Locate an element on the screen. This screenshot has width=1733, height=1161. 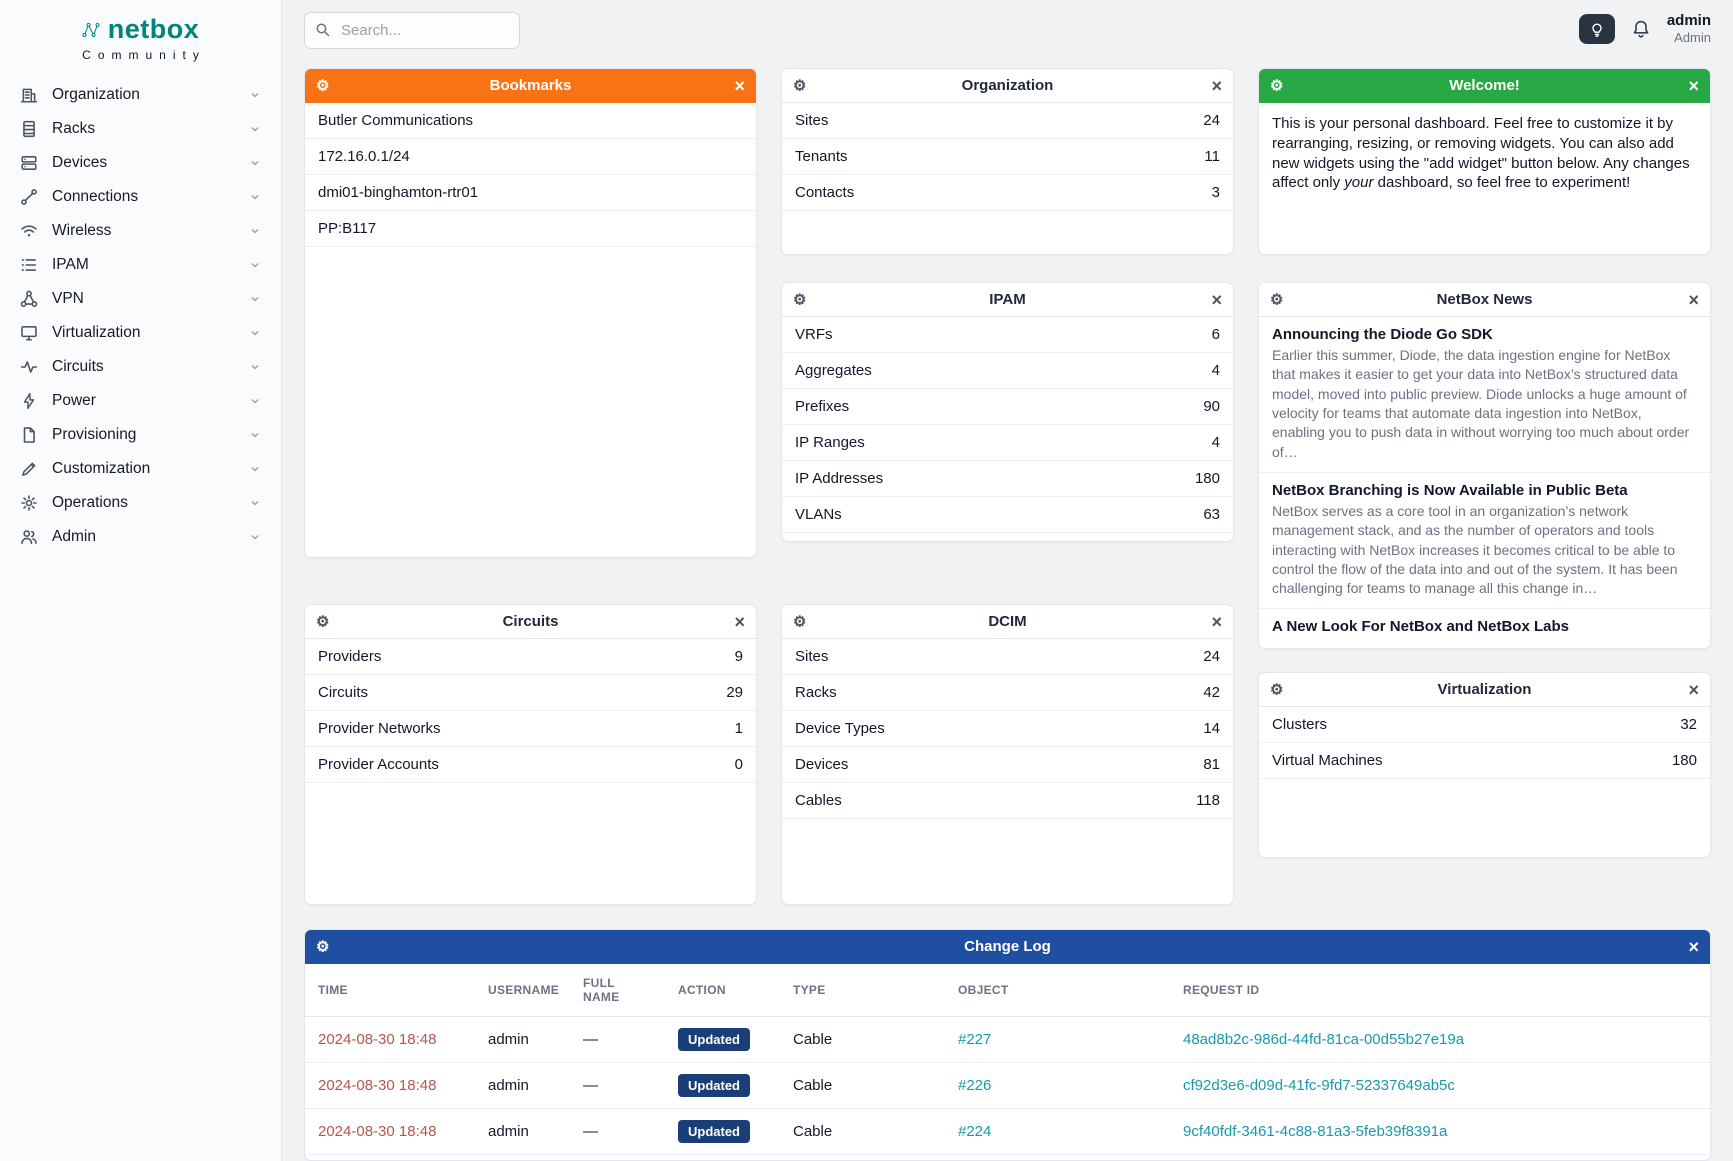
sidebar-item-label: Devices is located at coordinates (80, 162).